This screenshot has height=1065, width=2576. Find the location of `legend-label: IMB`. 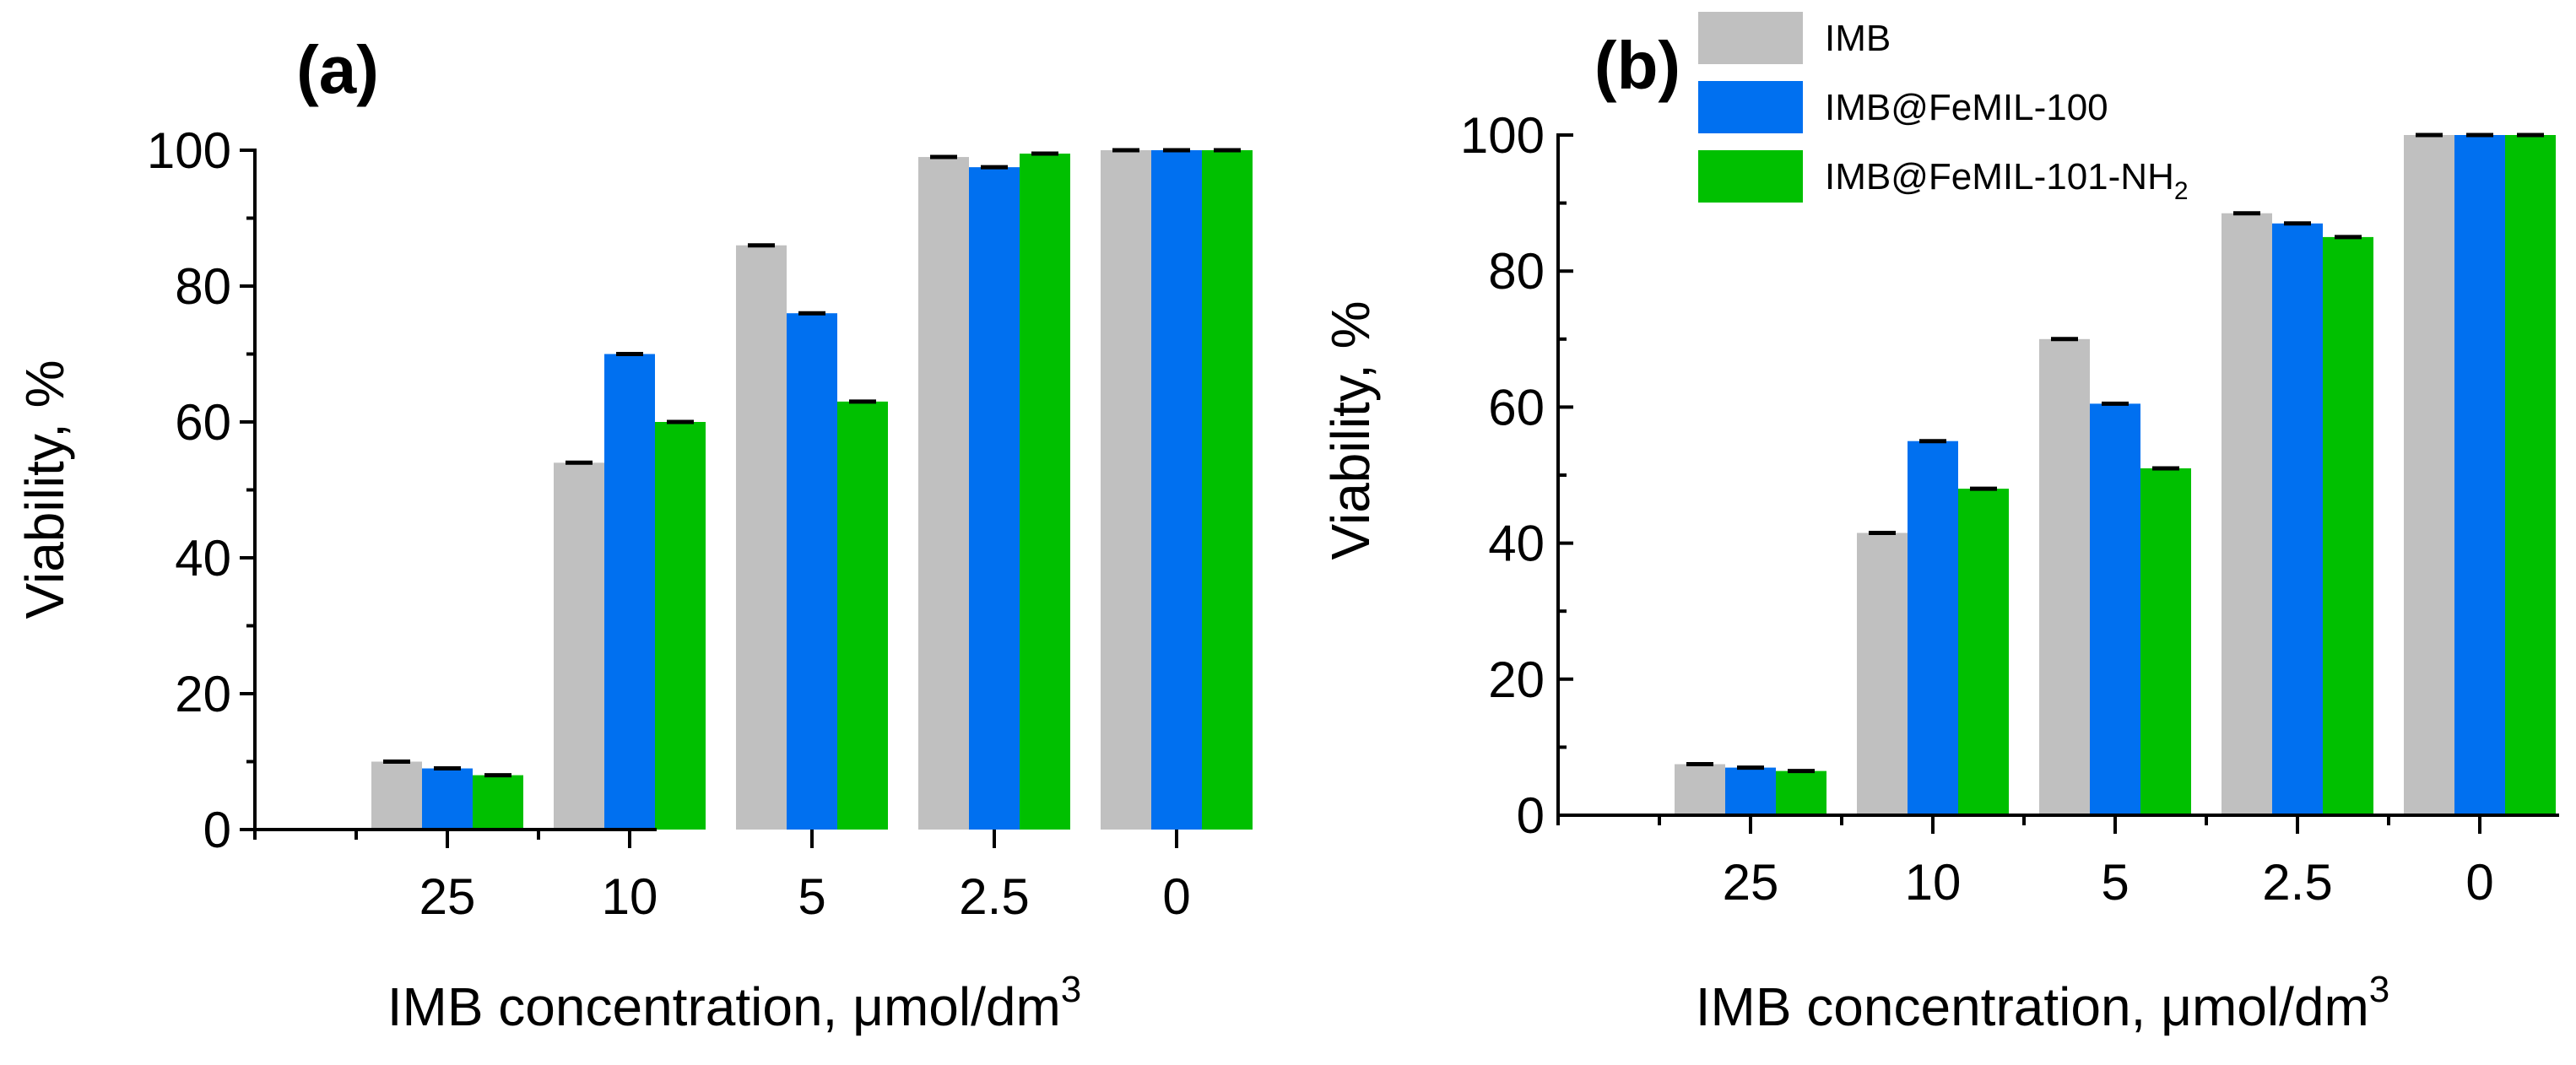

legend-label: IMB is located at coordinates (1858, 39).